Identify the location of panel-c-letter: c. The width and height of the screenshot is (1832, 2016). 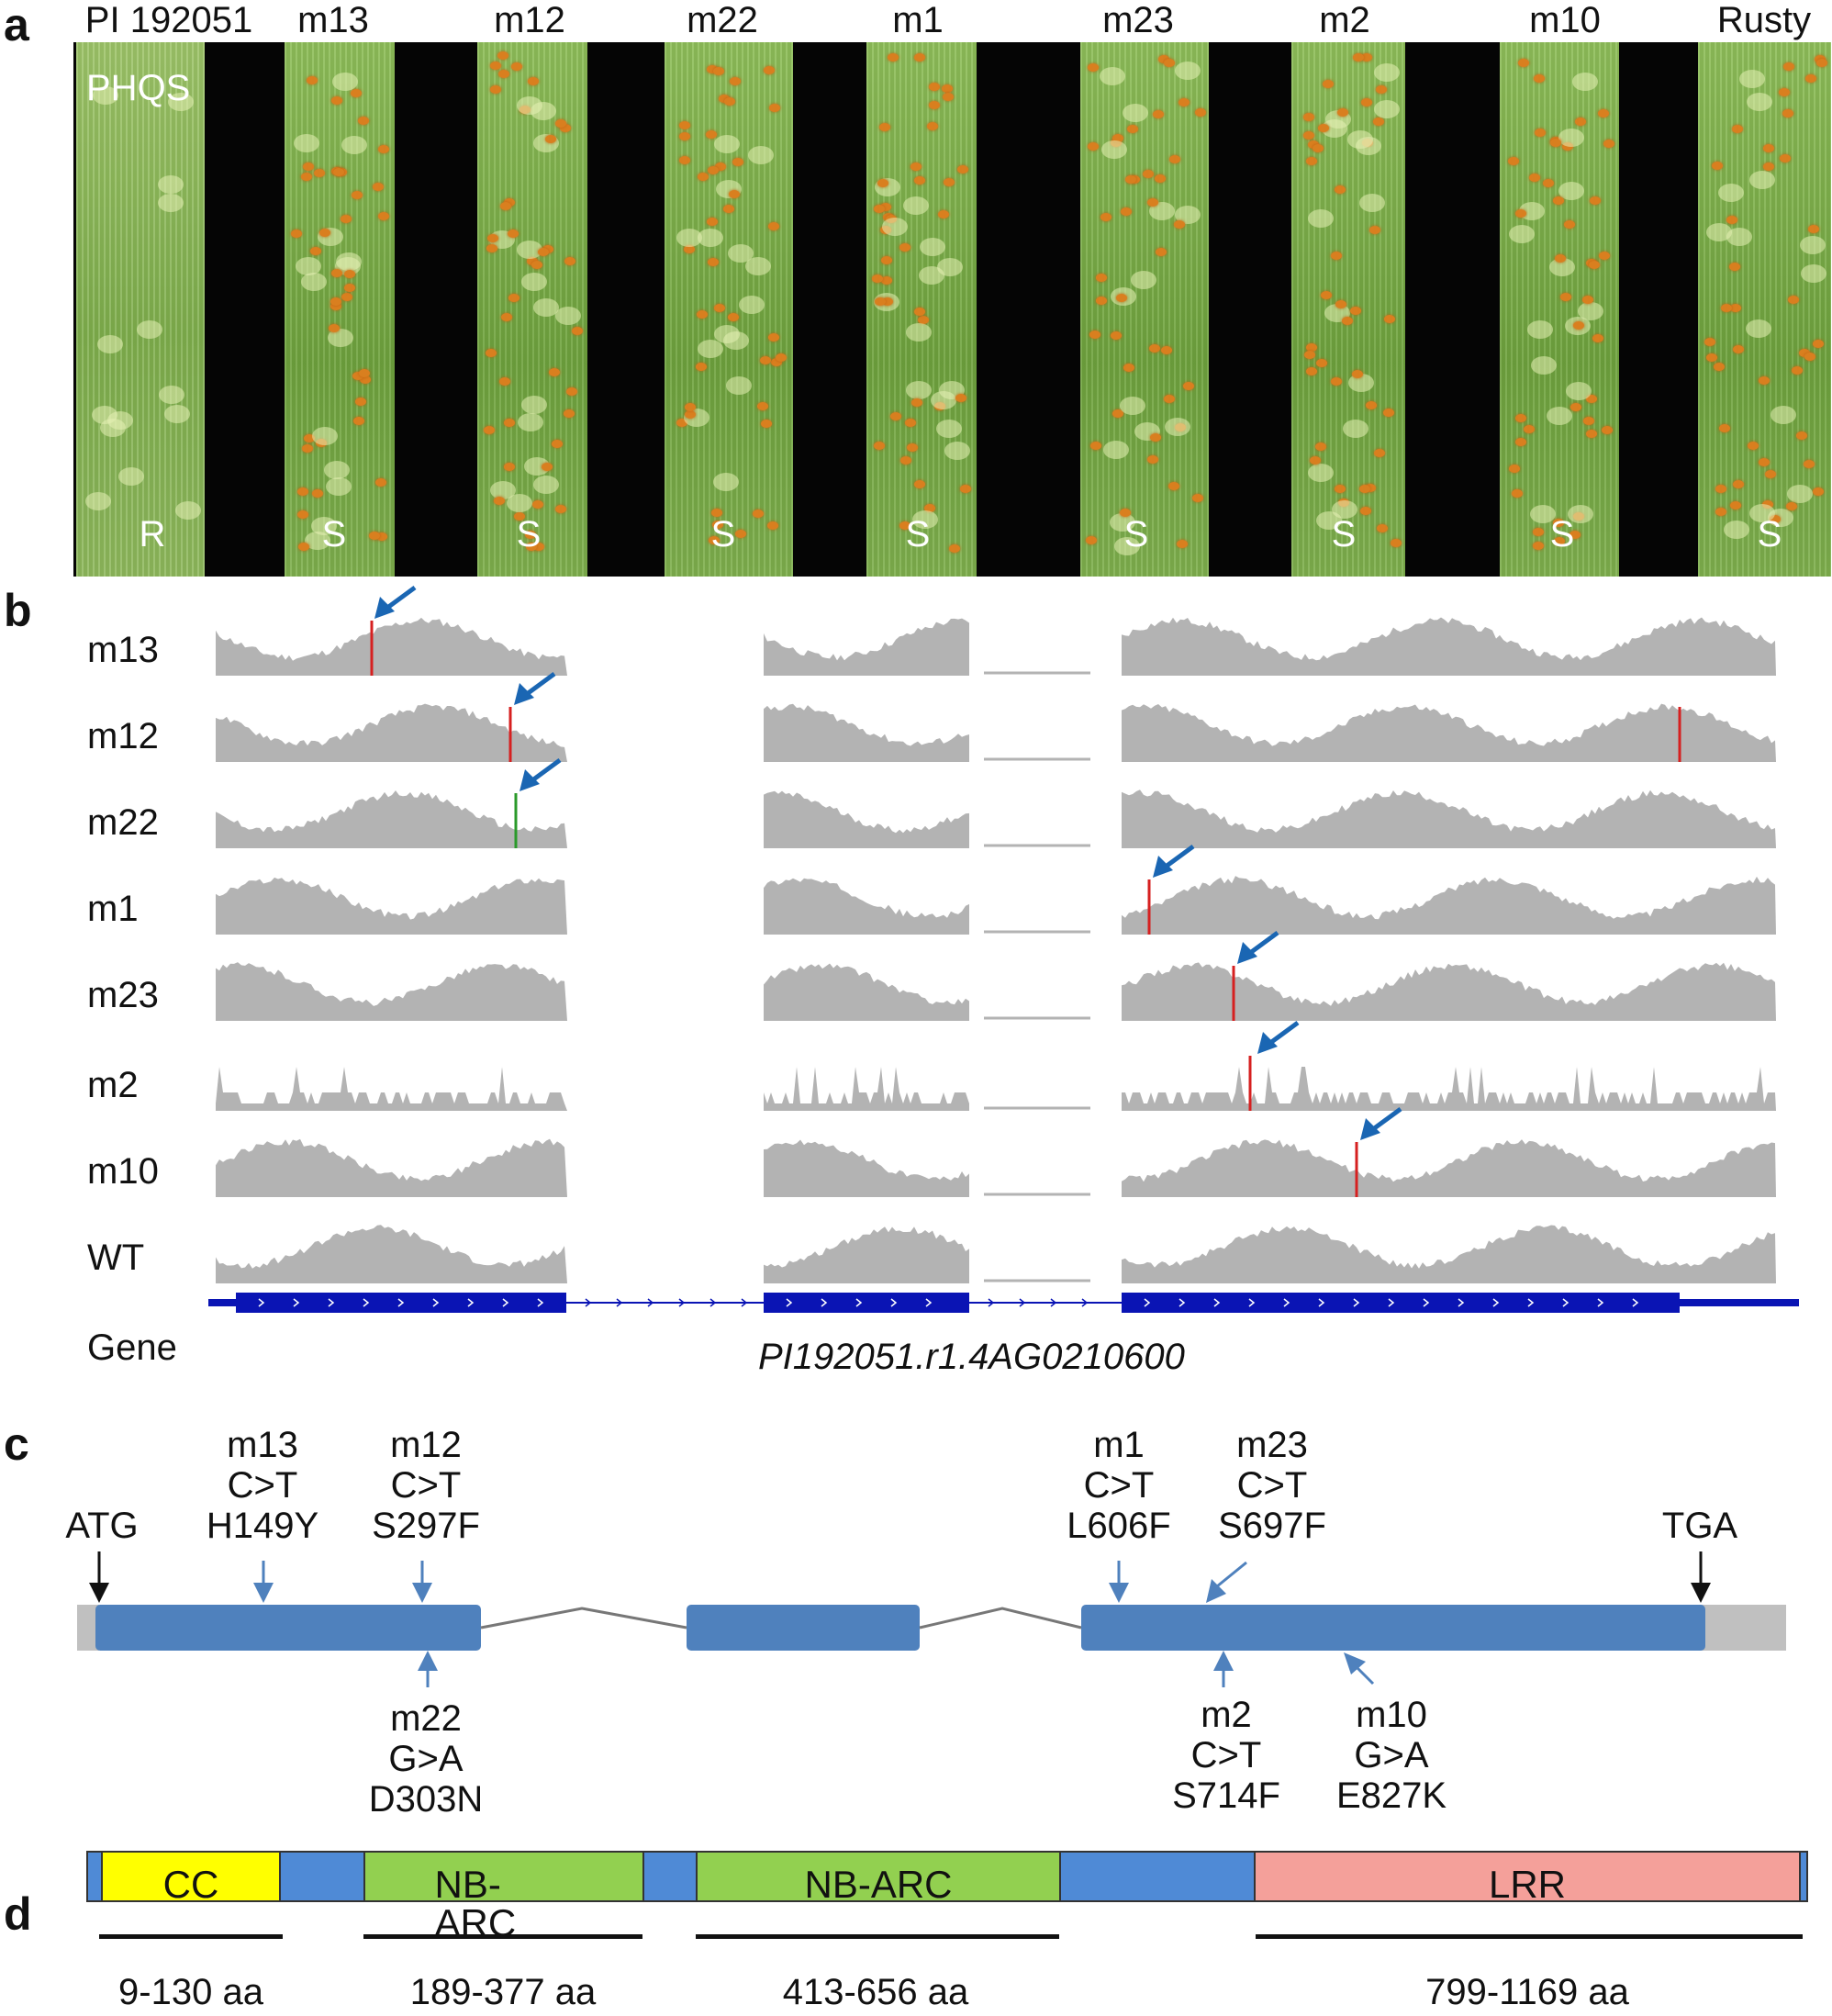
(16, 1444).